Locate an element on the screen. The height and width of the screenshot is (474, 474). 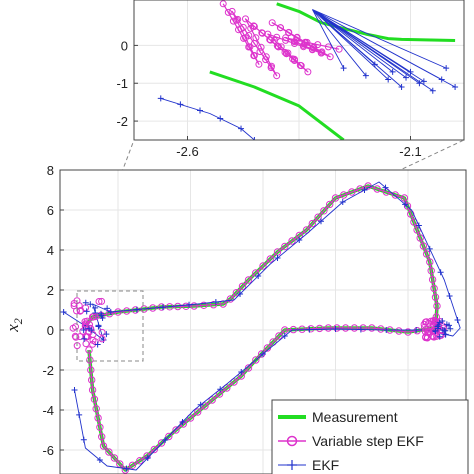
y-tick-label: -2 is located at coordinates (48, 370).